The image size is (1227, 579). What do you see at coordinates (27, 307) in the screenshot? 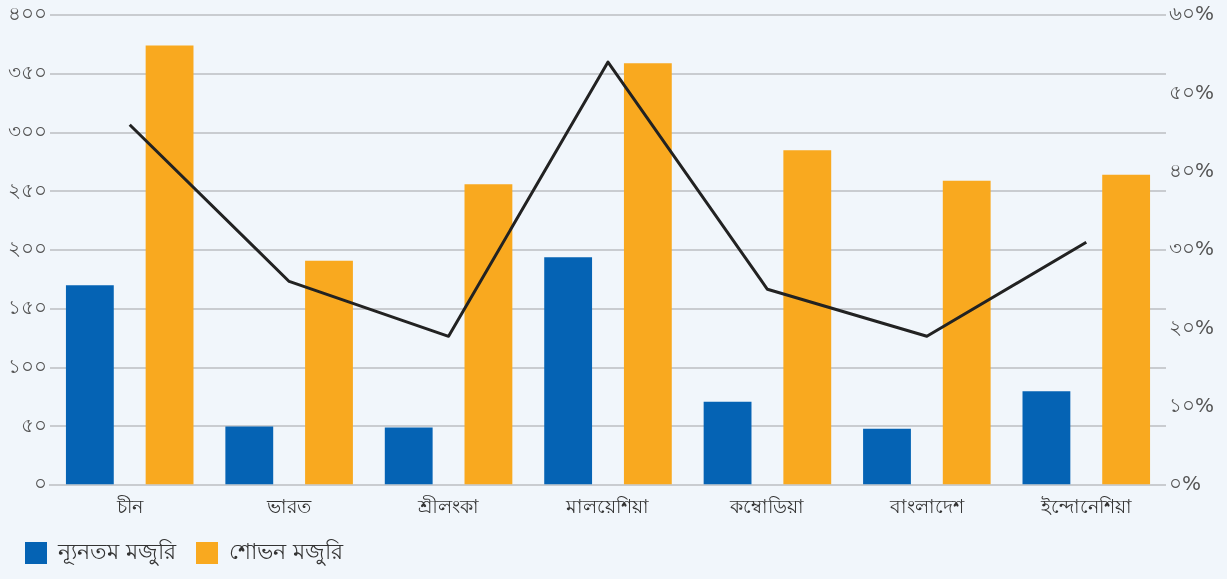
I see `y-tick-label: ১৫০` at bounding box center [27, 307].